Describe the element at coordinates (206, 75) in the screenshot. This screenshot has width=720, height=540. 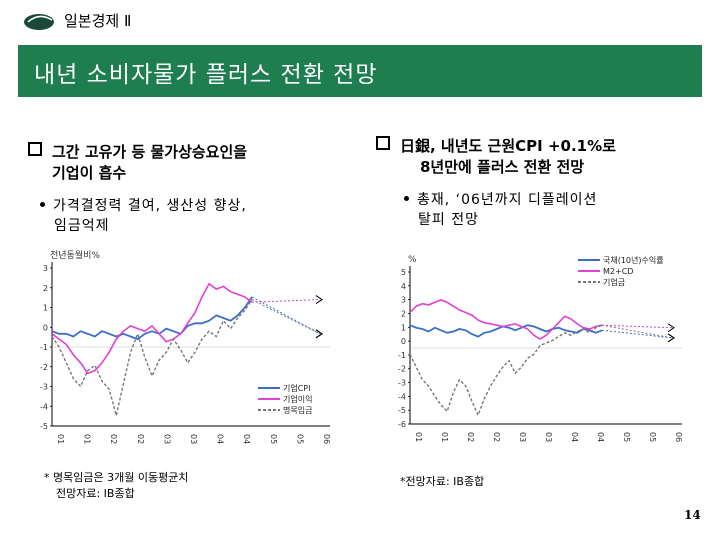
I see `page-title: 내년 소비자물가 플러스 전환 전망` at that location.